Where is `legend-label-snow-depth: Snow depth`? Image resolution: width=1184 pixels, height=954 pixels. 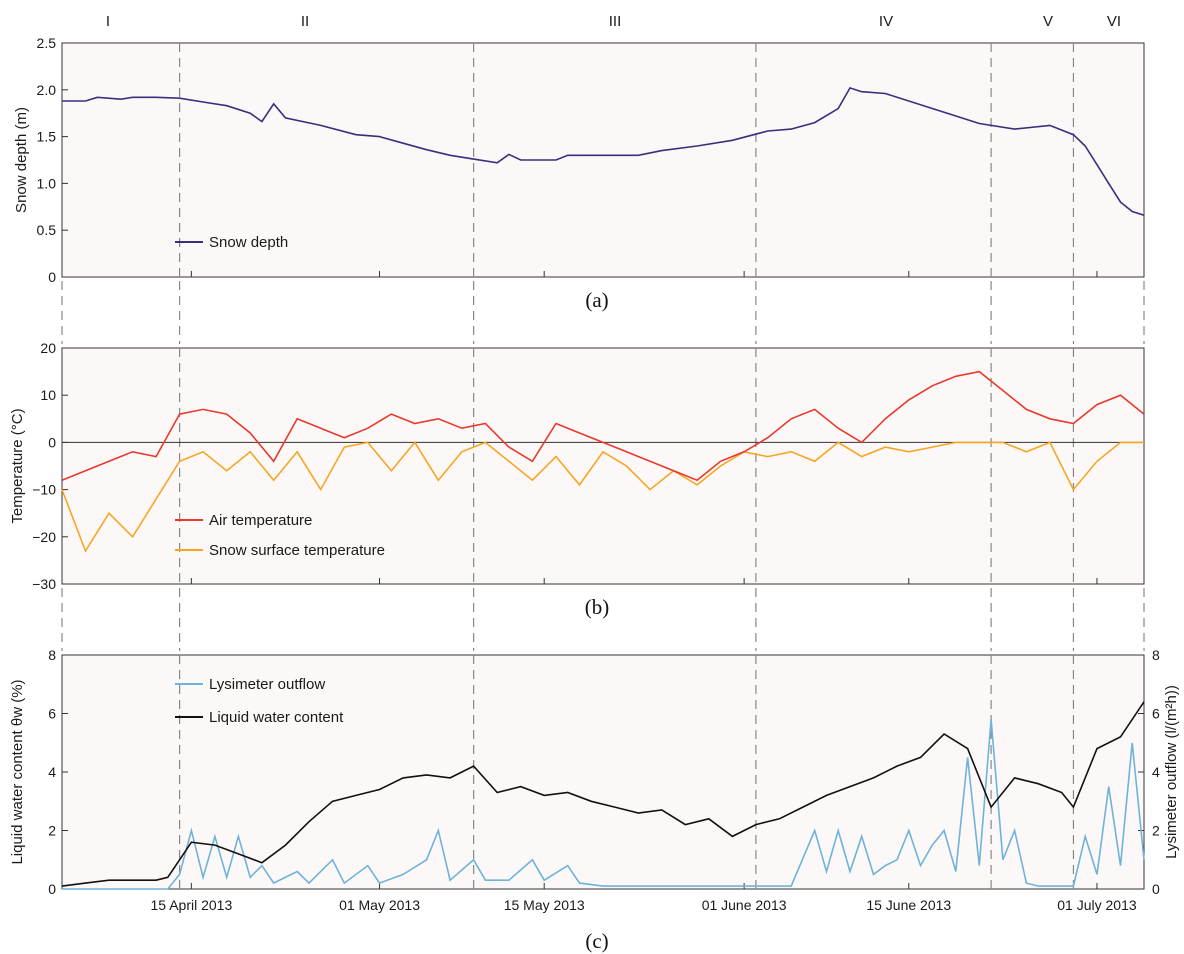 legend-label-snow-depth: Snow depth is located at coordinates (248, 242).